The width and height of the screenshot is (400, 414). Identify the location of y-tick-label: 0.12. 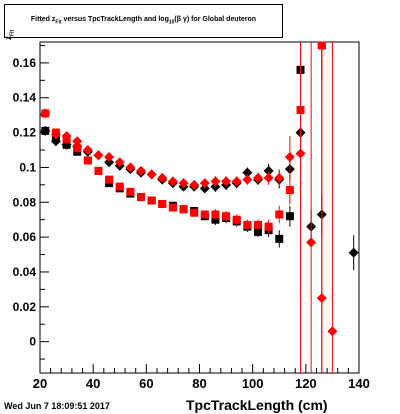
(25, 133).